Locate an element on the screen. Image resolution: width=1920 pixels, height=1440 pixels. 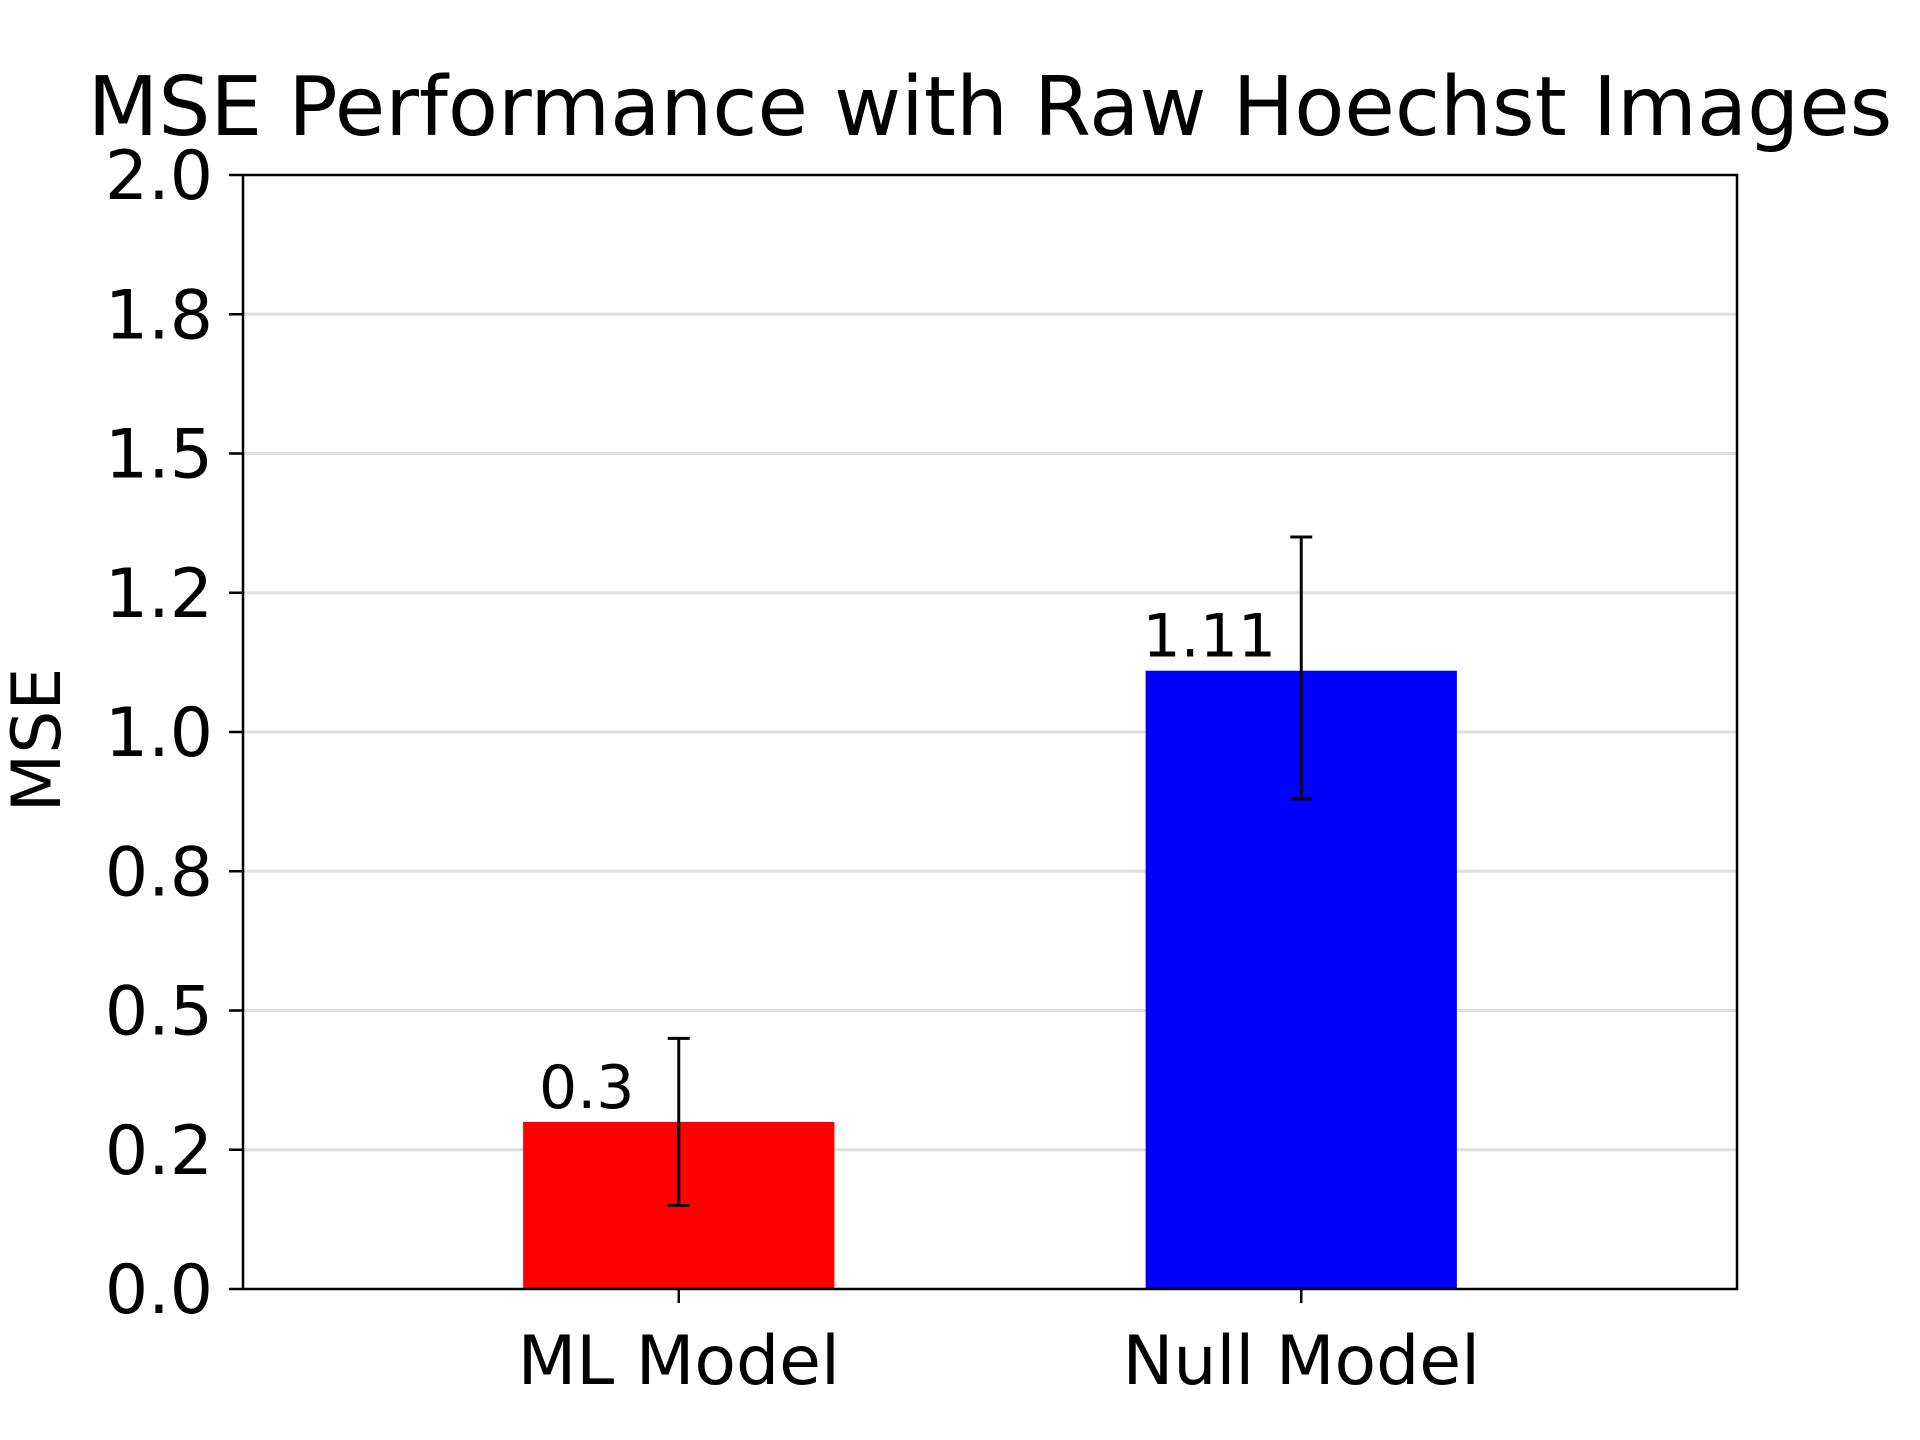
x-tick-label-0: ML Model is located at coordinates (679, 1361).